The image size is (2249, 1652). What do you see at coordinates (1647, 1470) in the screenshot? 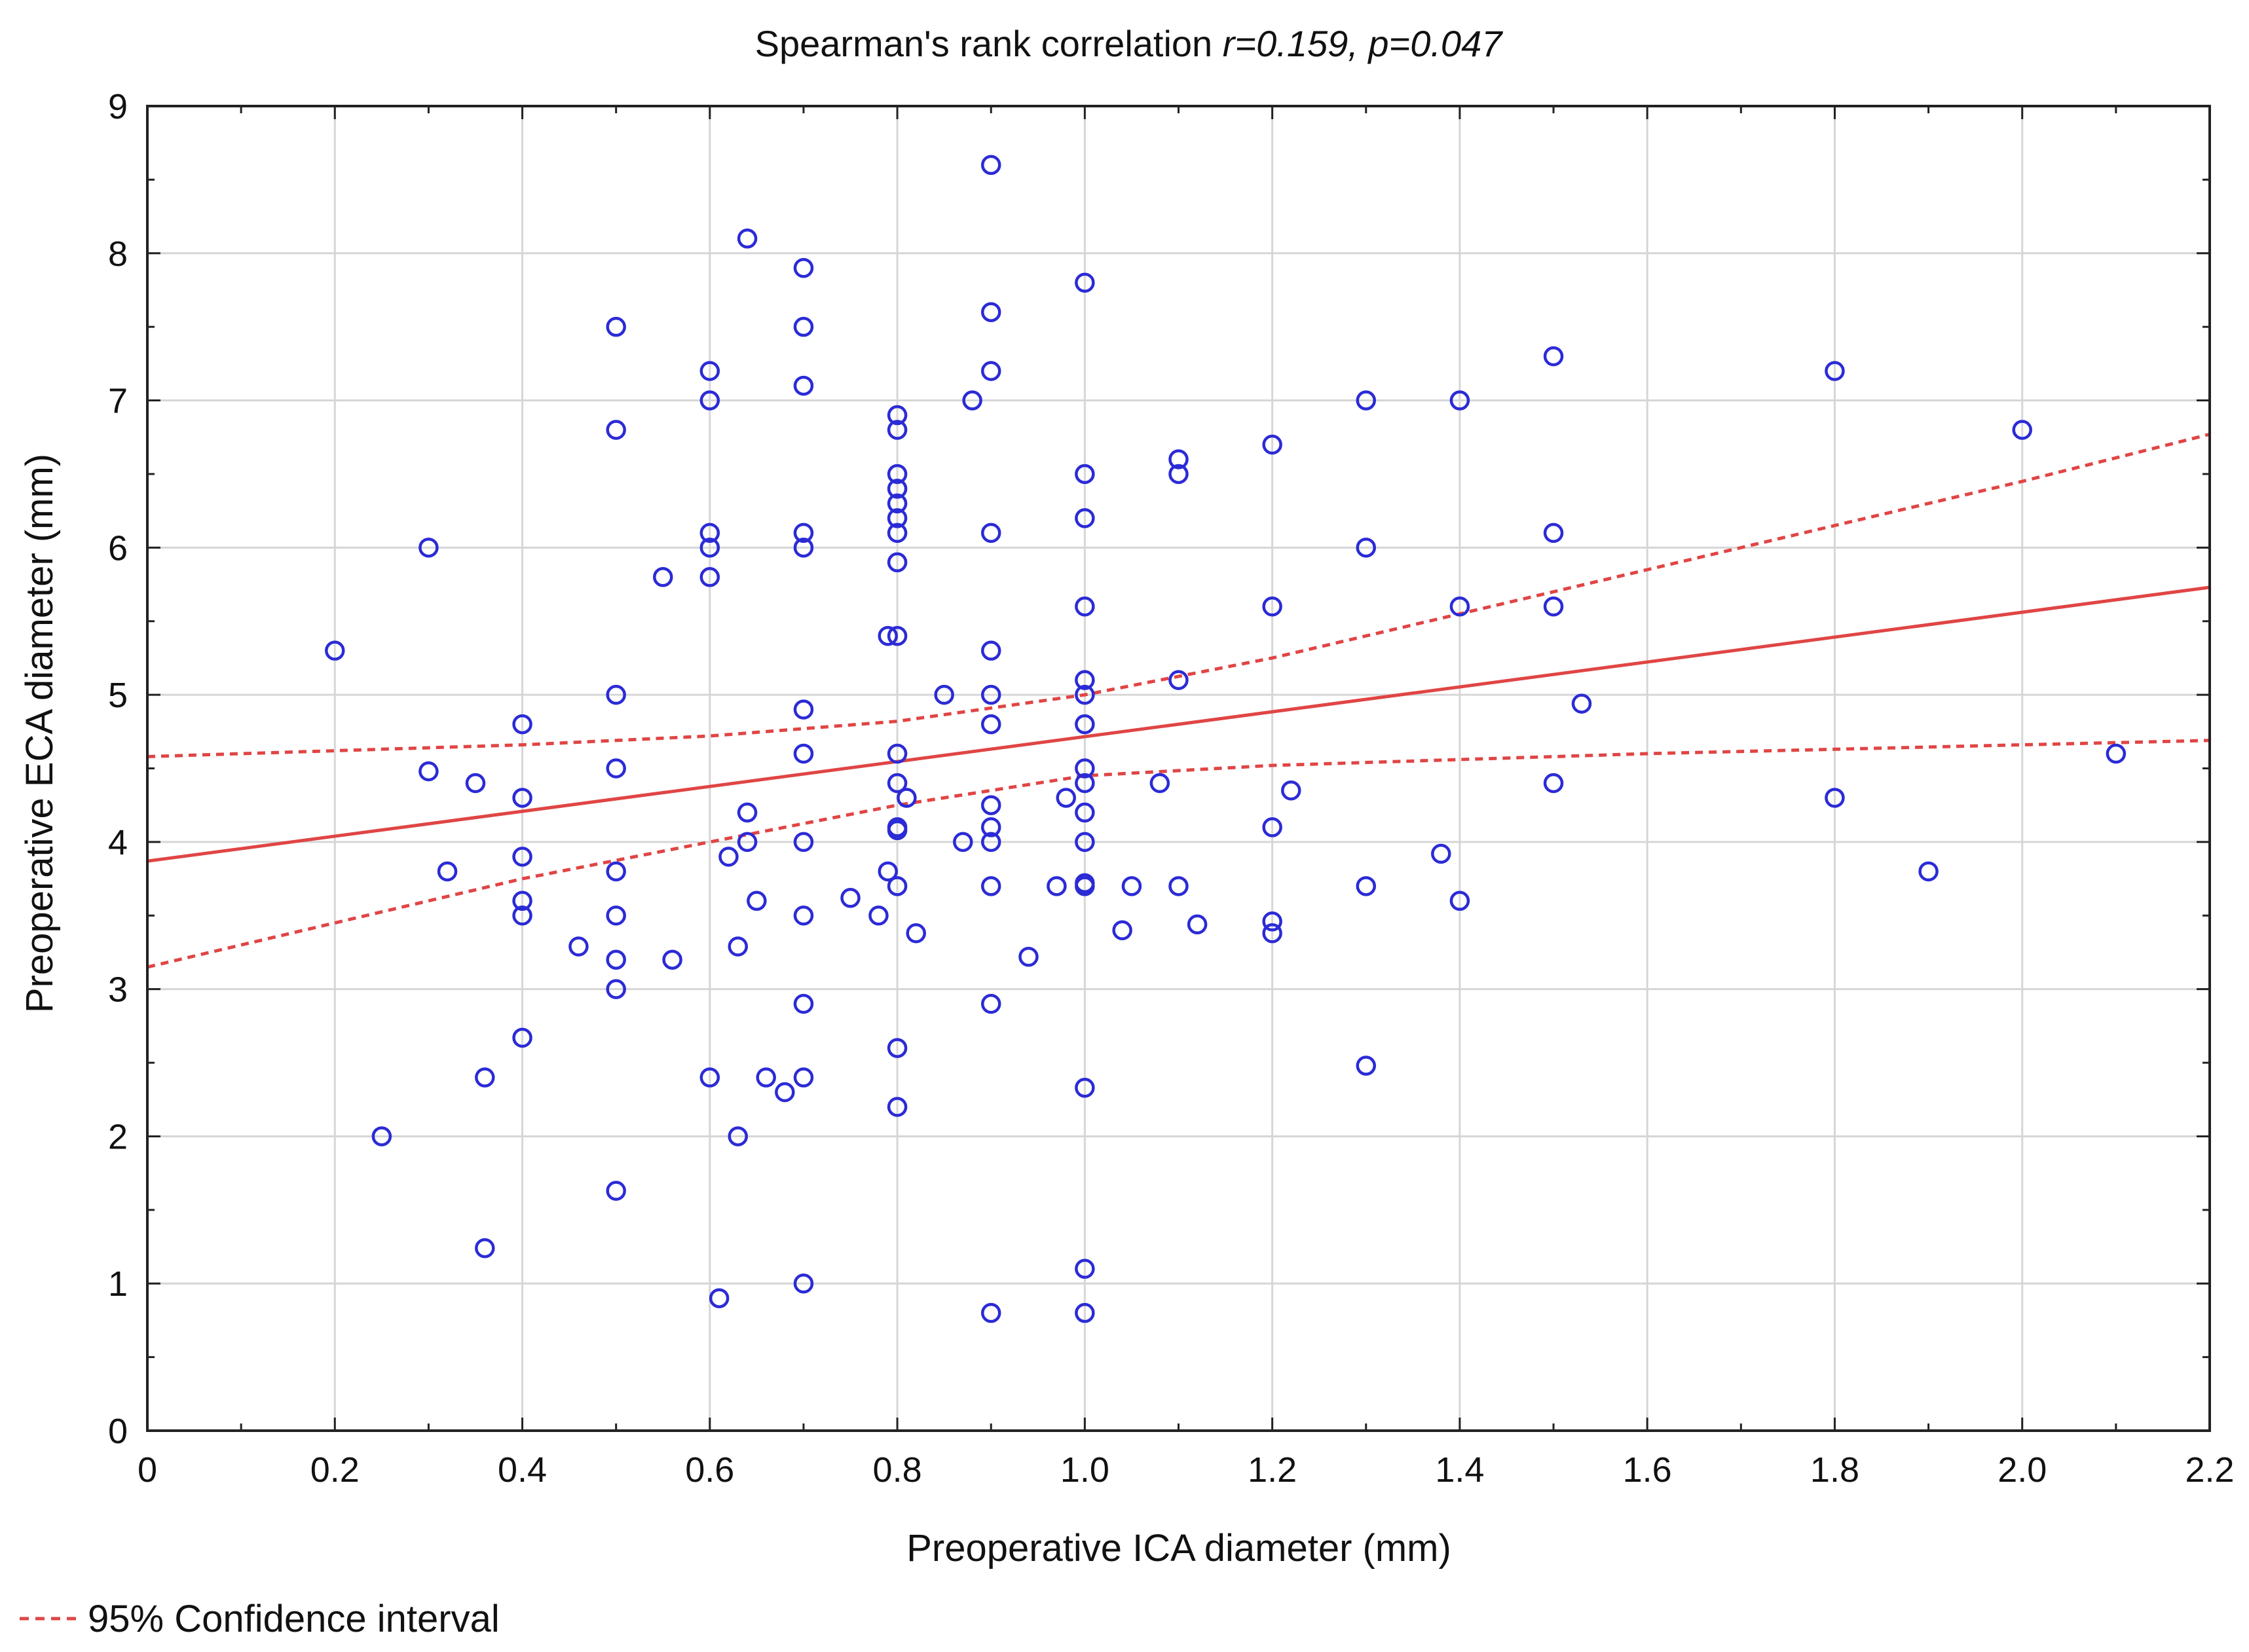
I see `x-tick-label: 1.6` at bounding box center [1647, 1470].